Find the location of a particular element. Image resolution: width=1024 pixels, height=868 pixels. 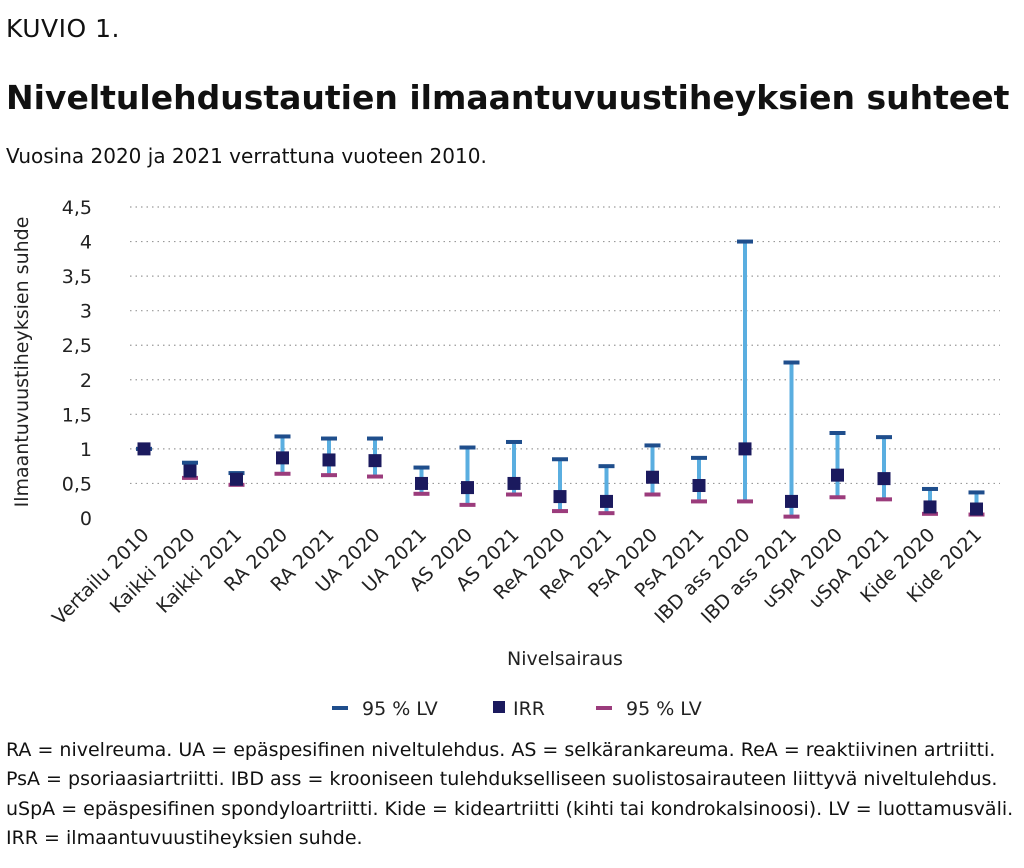

y-tick-label: 2,5 is located at coordinates (77, 346).